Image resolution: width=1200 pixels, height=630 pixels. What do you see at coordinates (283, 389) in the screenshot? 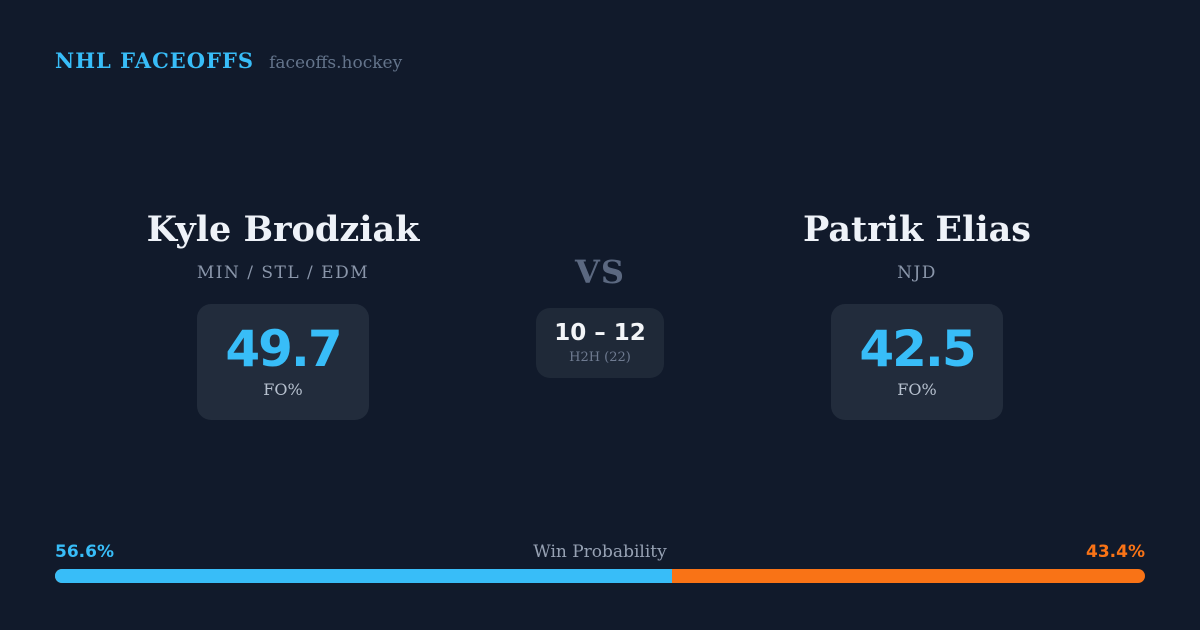
I see `player1-fo-label: FO%` at bounding box center [283, 389].